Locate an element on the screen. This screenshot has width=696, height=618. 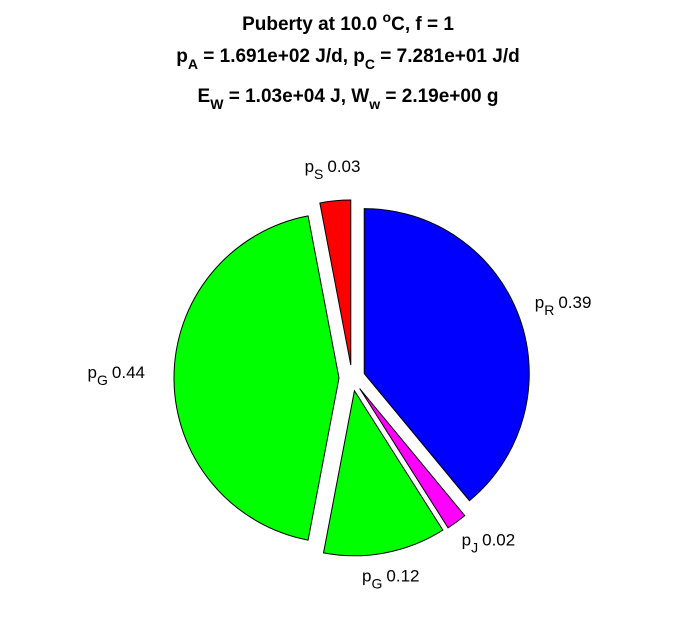
label-value: 0.03 is located at coordinates (343, 166).